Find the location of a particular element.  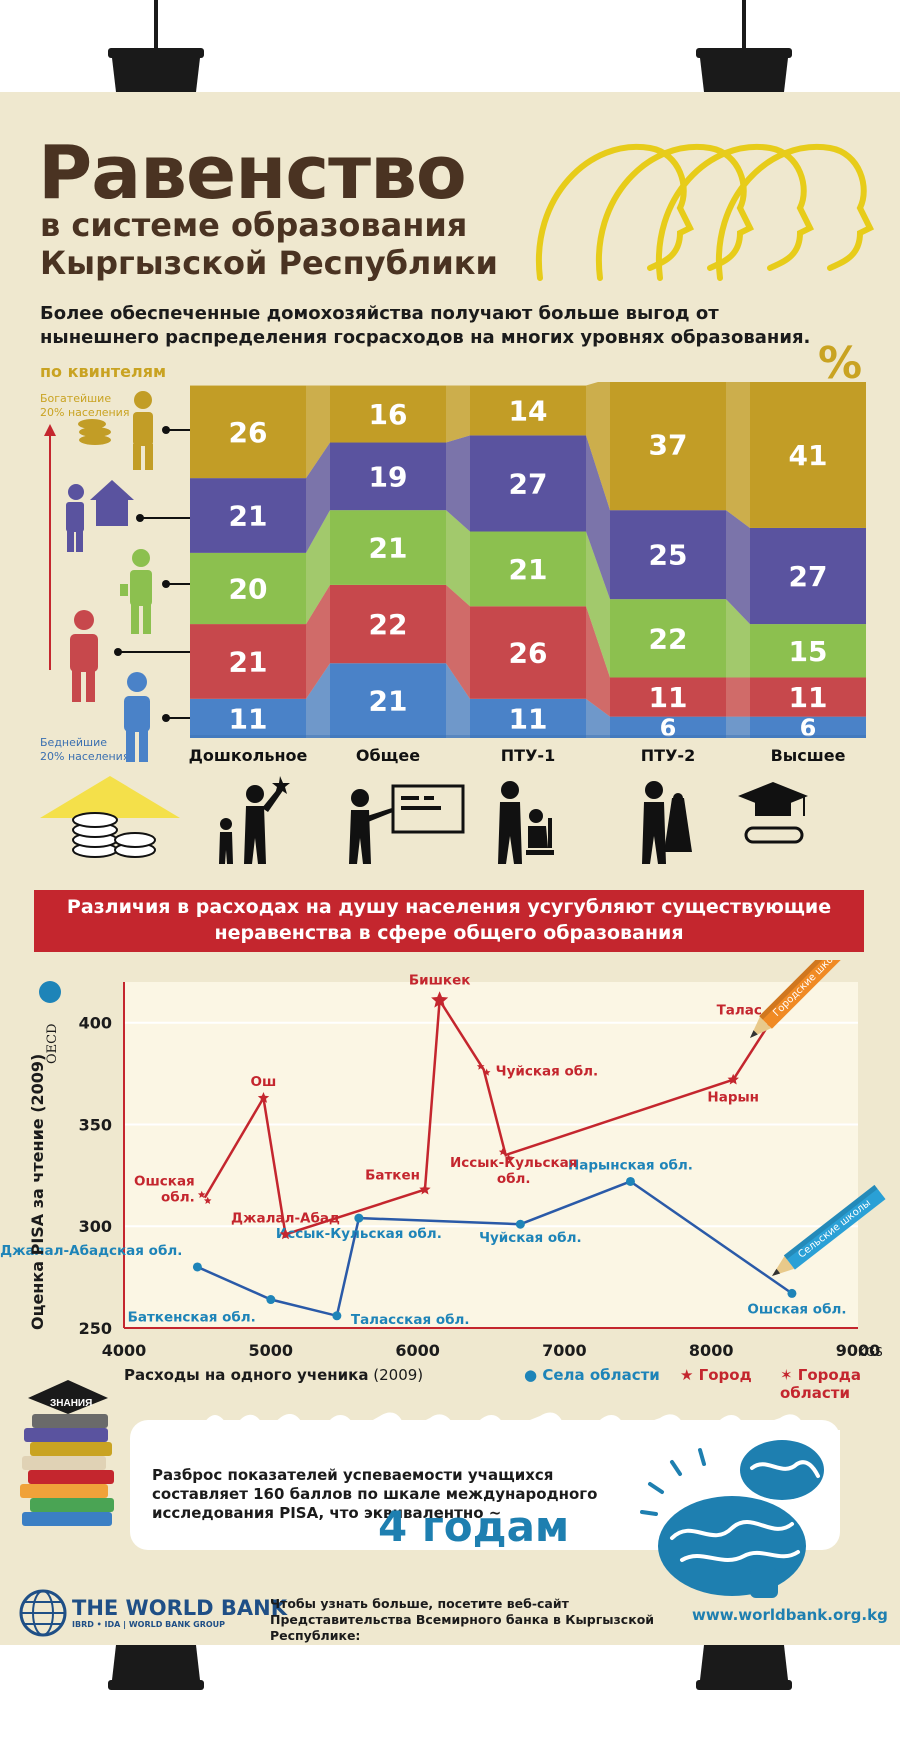

category-label: ПТУ-2 is located at coordinates (668, 755).